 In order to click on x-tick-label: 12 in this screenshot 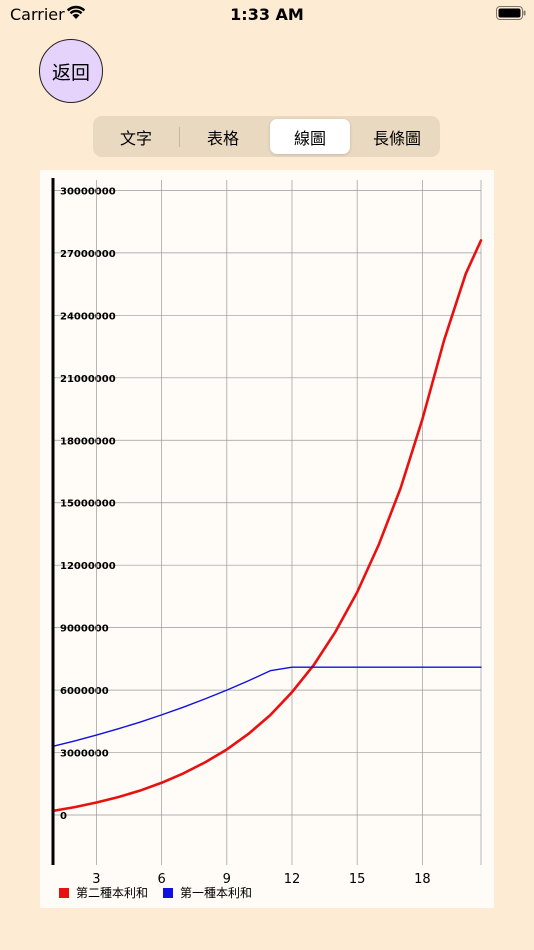, I will do `click(292, 879)`.